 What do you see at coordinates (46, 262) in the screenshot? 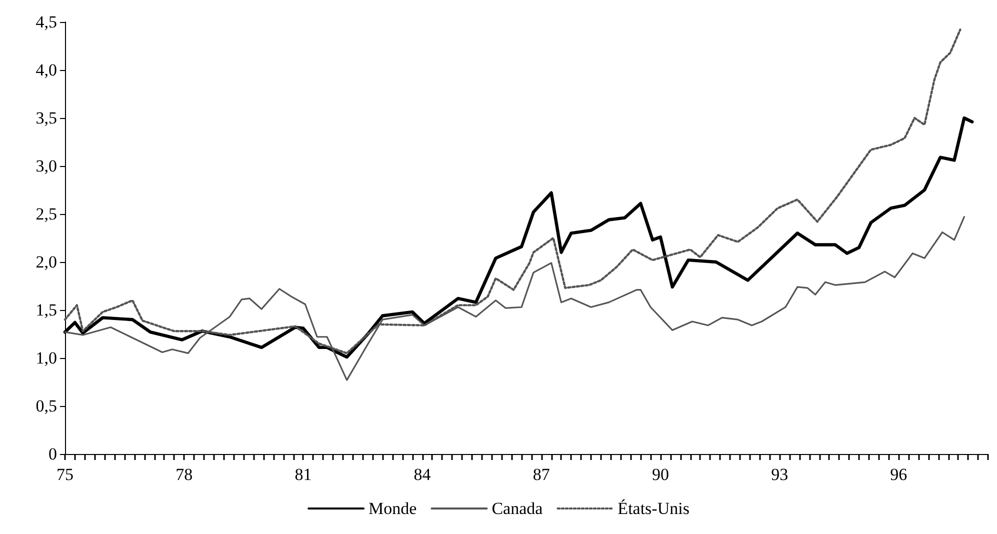
I see `y-tick-label: 2,0` at bounding box center [46, 262].